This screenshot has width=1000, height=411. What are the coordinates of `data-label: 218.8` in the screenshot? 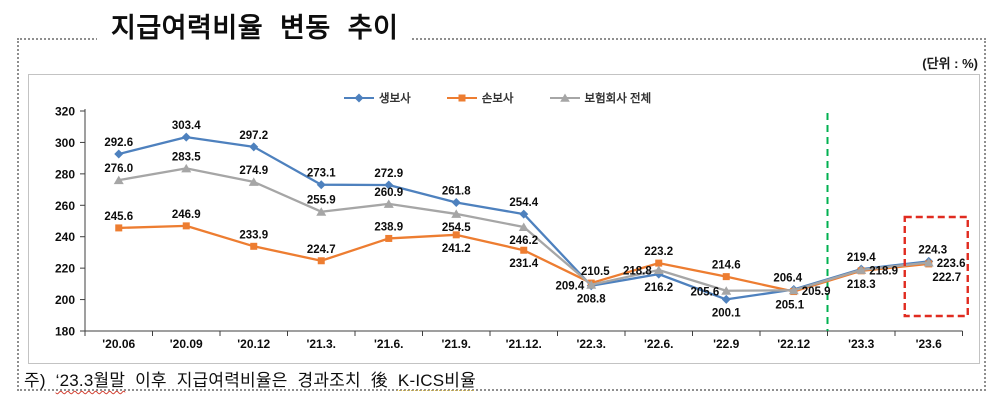 It's located at (637, 272).